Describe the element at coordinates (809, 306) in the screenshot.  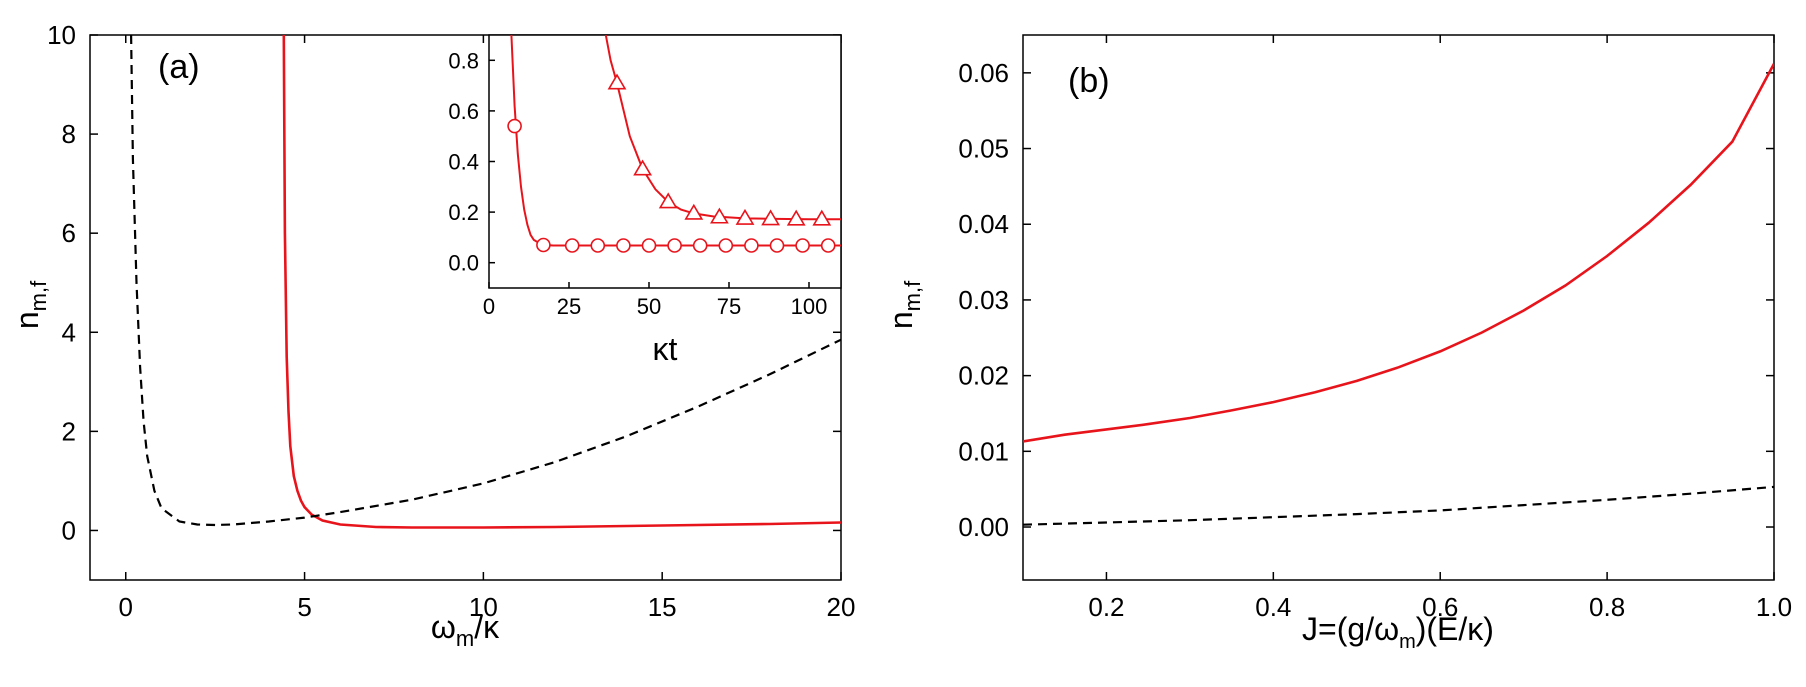
I see `inset-x-tick-label: 100` at that location.